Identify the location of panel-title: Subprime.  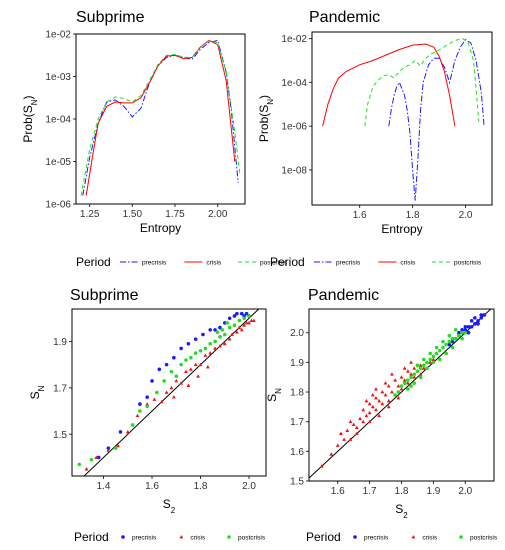
(110, 17).